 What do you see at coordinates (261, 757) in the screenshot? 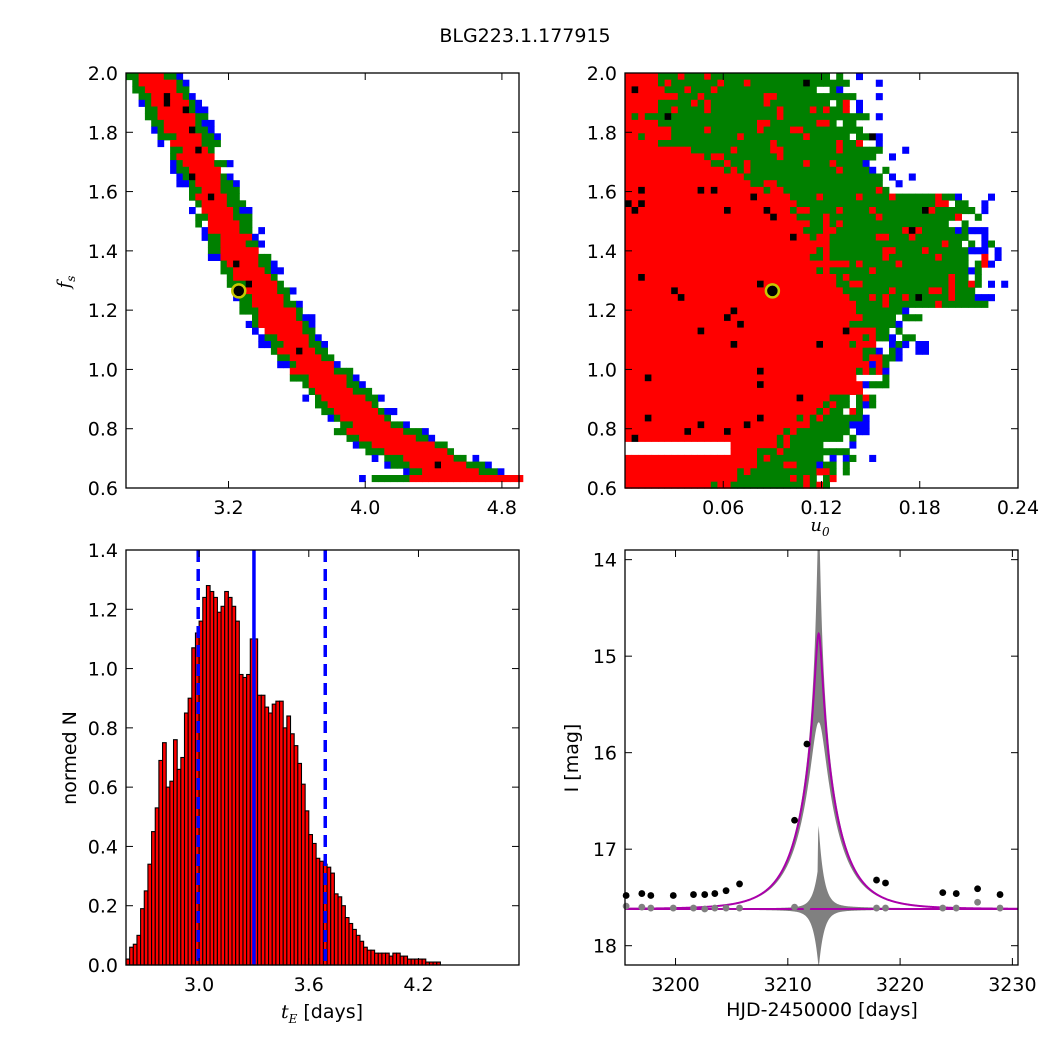
I see `te-histogram-lines` at bounding box center [261, 757].